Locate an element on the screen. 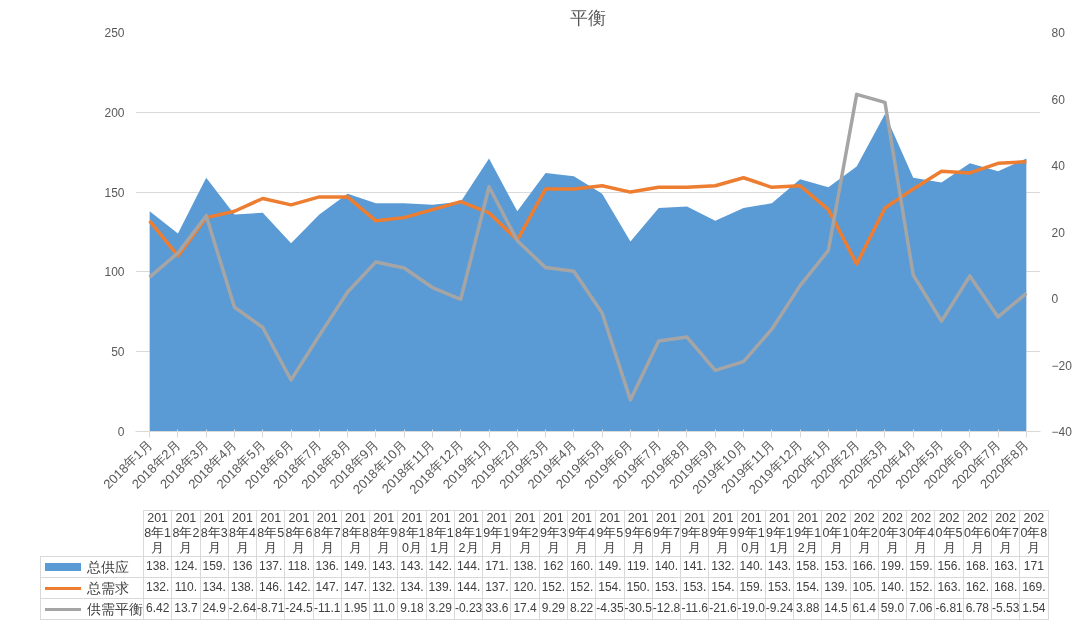  data-label: 136. is located at coordinates (327, 567).